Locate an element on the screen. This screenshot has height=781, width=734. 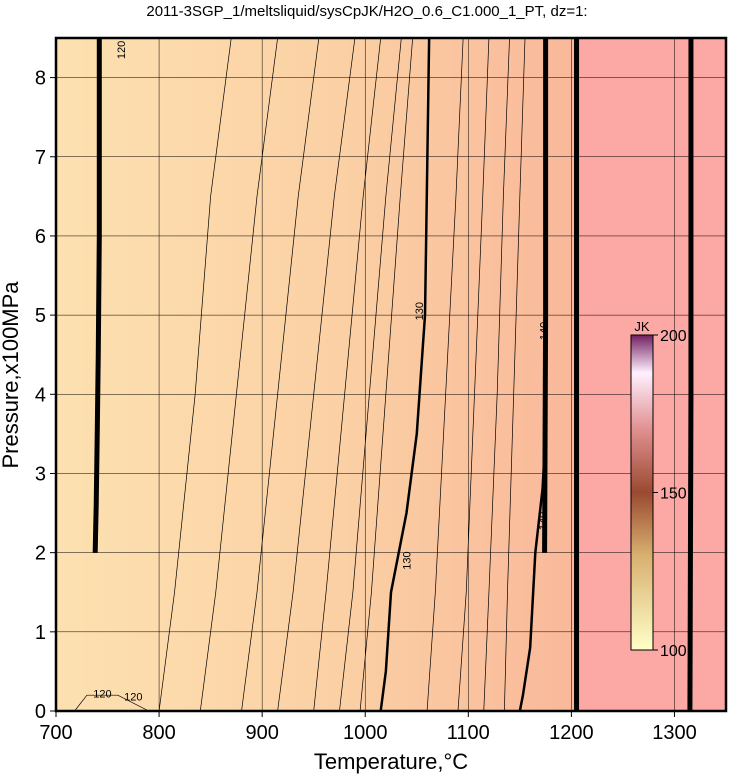
y-tick-label: 1 is located at coordinates (40, 633).